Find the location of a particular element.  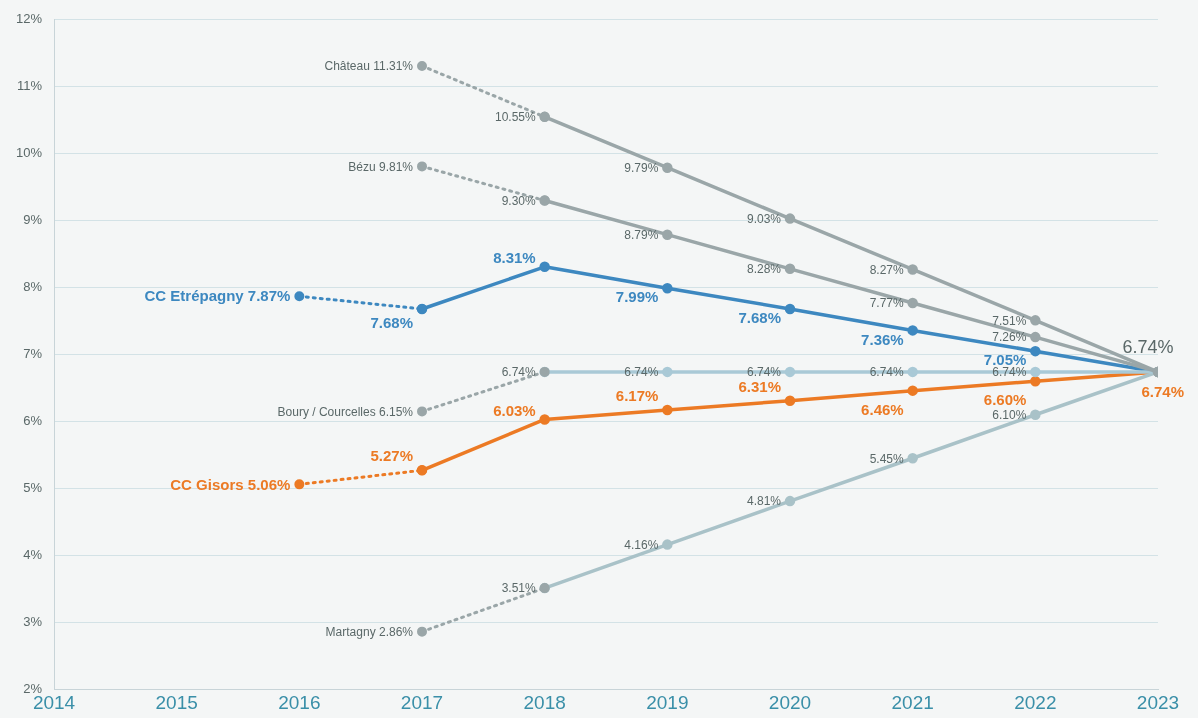

x-tick-label: 2016 is located at coordinates (299, 702).